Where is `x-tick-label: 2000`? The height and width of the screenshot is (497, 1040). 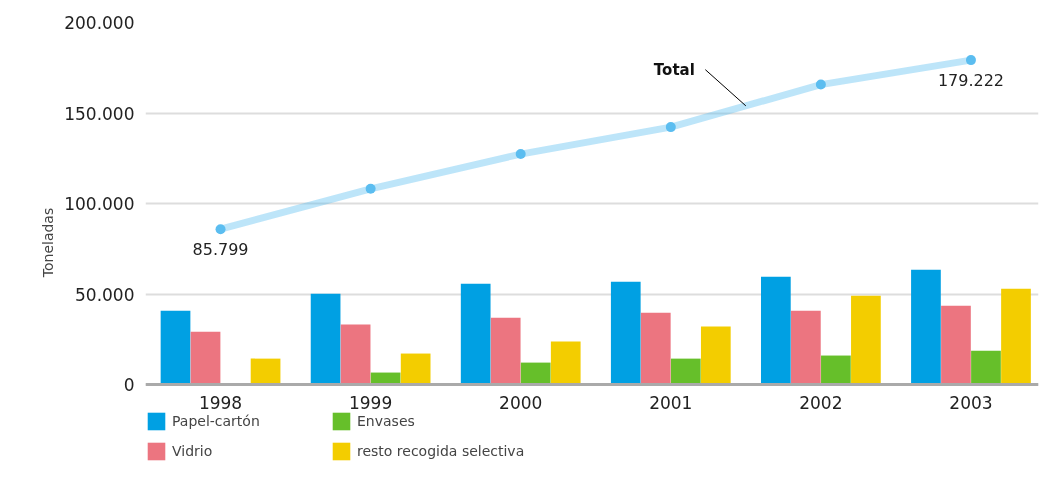
x-tick-label: 2000 is located at coordinates (521, 402).